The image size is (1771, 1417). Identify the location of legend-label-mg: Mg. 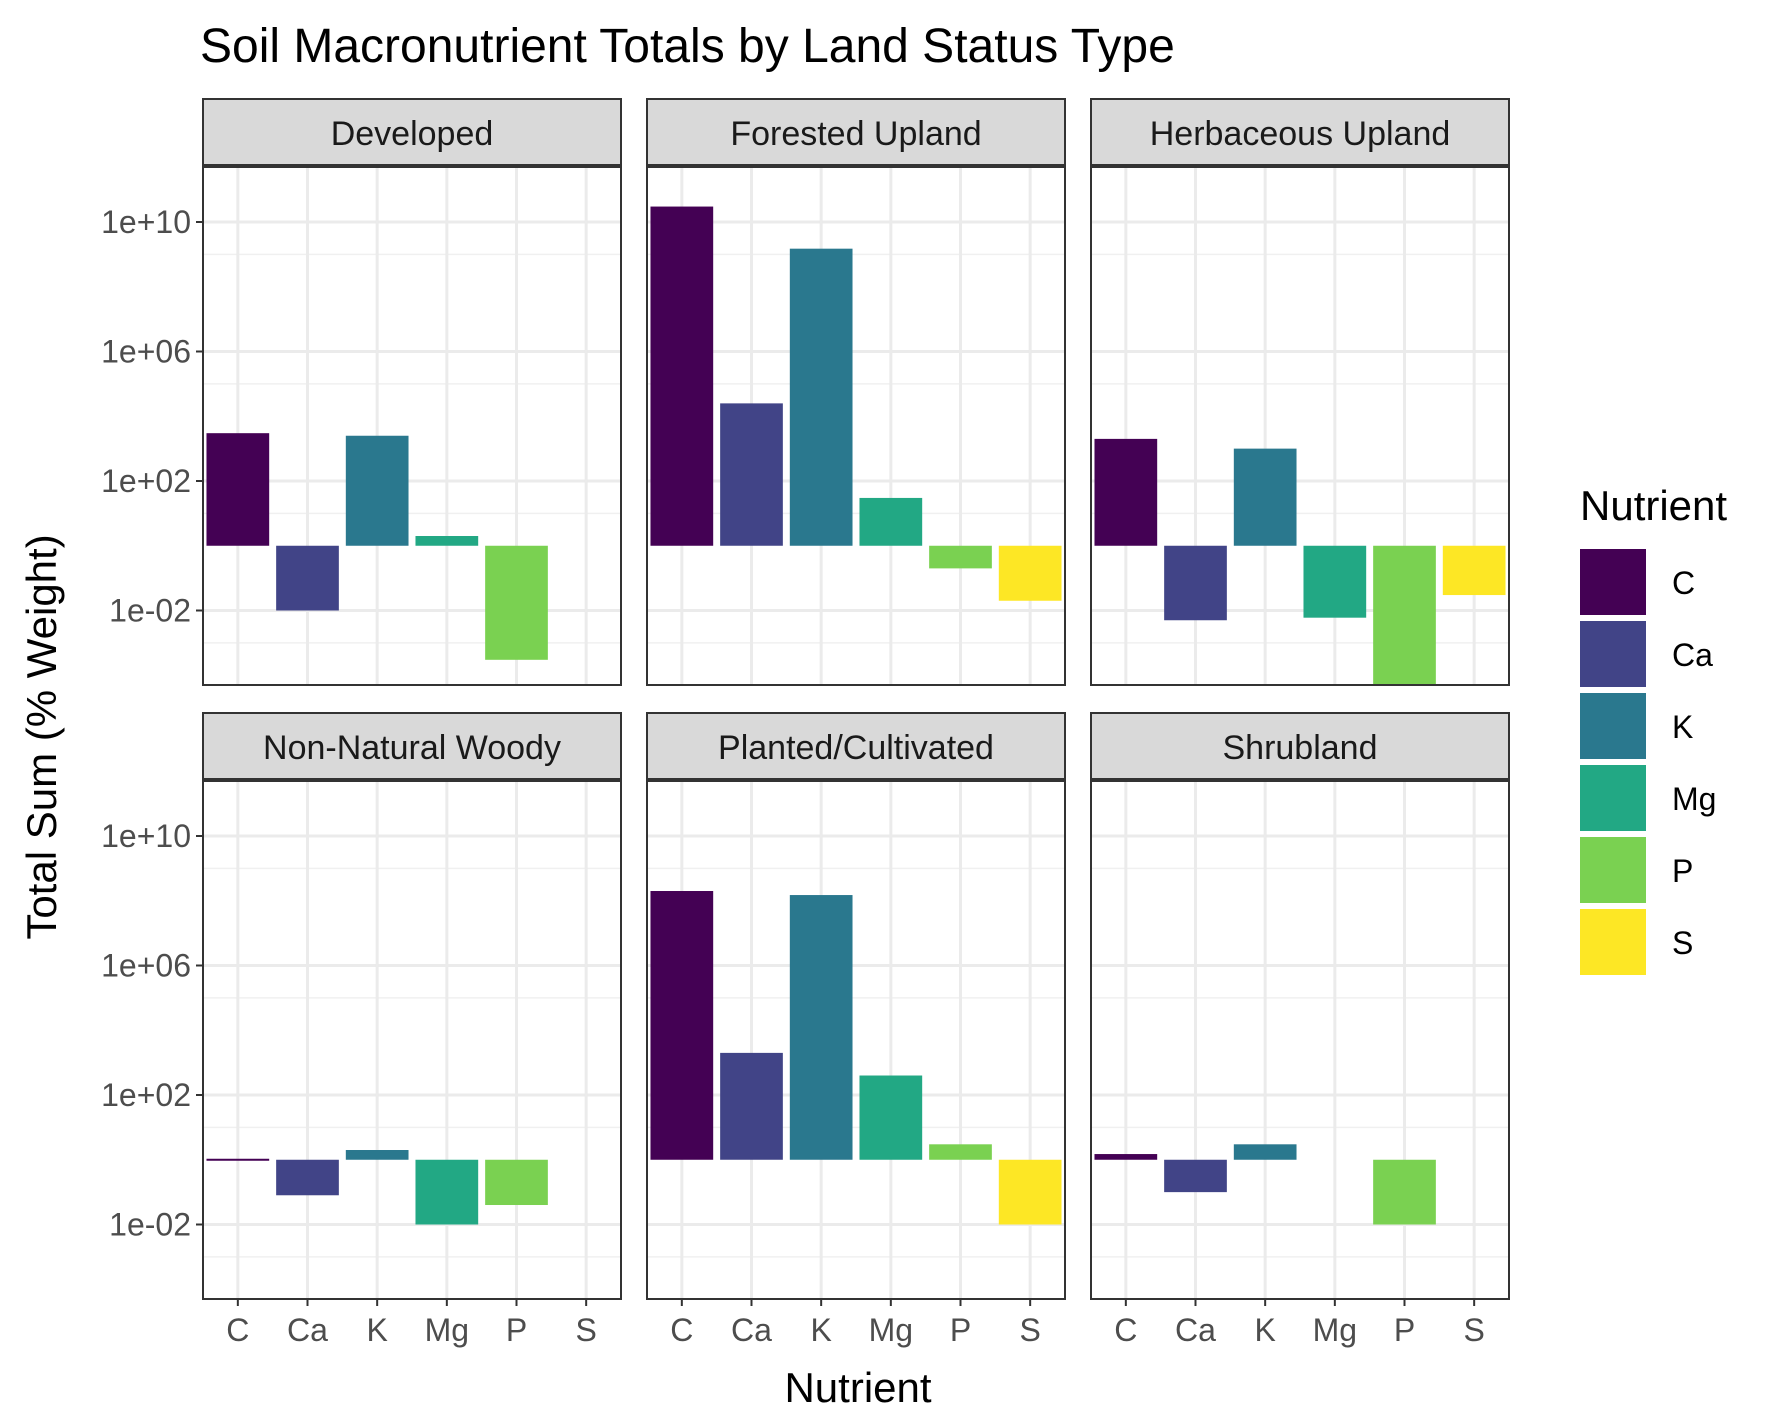
(1694, 799).